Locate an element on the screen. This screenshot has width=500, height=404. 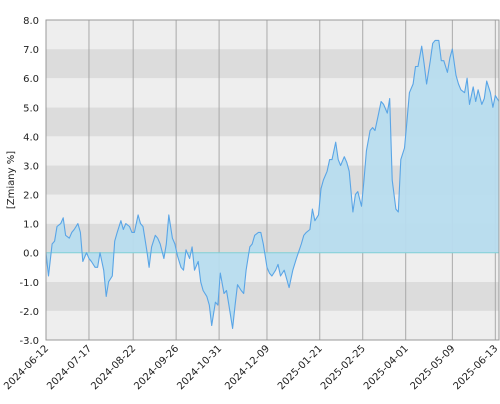
x-tick-label: 2024-06-12 is located at coordinates (26, 367).